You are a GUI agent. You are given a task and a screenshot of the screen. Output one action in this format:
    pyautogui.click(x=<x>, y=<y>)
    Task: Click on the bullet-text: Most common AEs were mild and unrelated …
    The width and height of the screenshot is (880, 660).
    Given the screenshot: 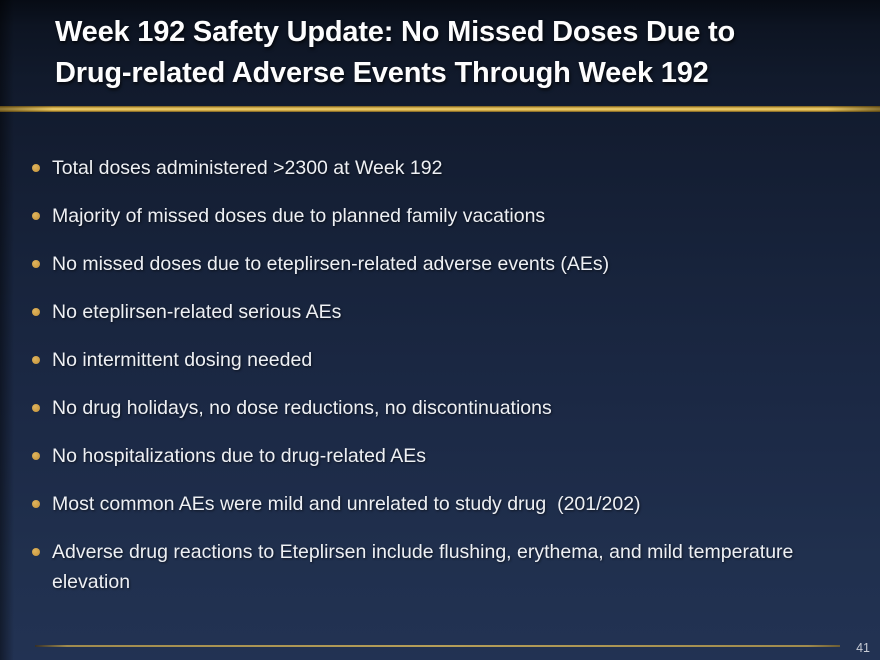 What is the action you would take?
    pyautogui.click(x=346, y=504)
    